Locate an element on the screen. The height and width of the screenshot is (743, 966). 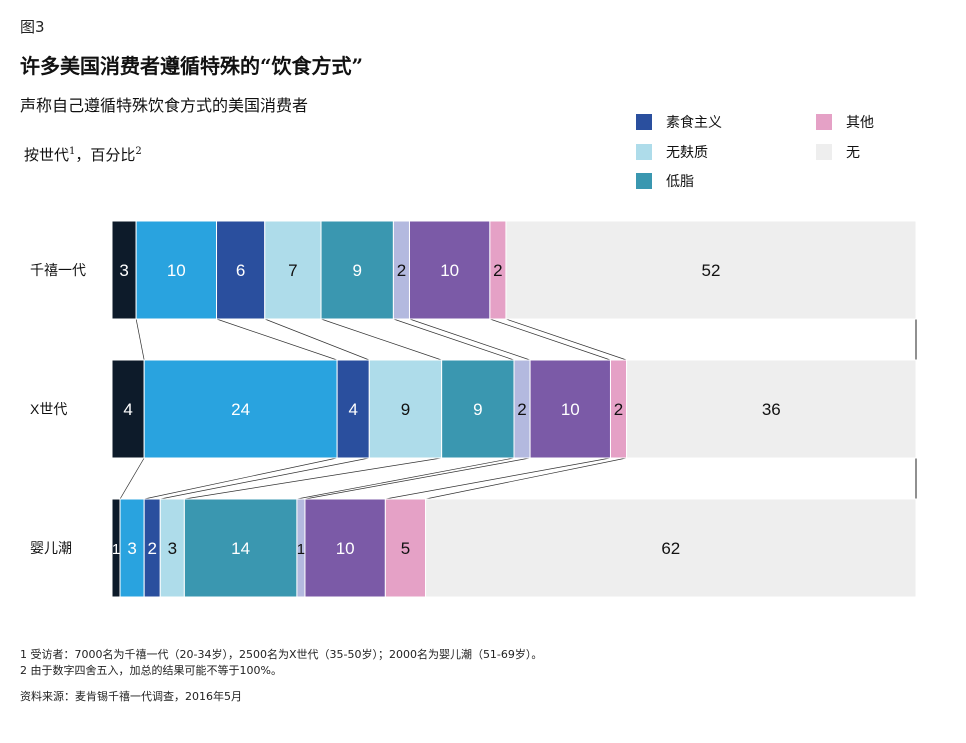
data-label: 36 is located at coordinates (771, 409).